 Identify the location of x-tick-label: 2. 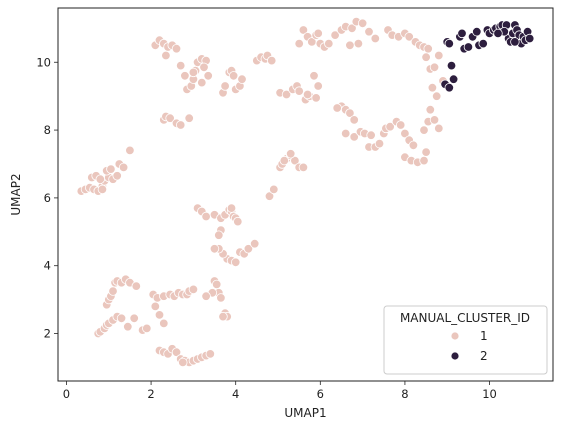
(150, 394).